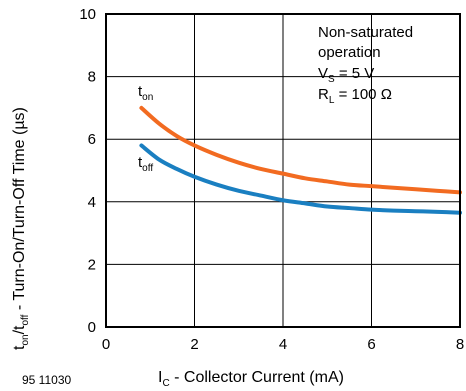 This screenshot has width=466, height=391. I want to click on annotation-rl: RL = 100 Ω, so click(355, 96).